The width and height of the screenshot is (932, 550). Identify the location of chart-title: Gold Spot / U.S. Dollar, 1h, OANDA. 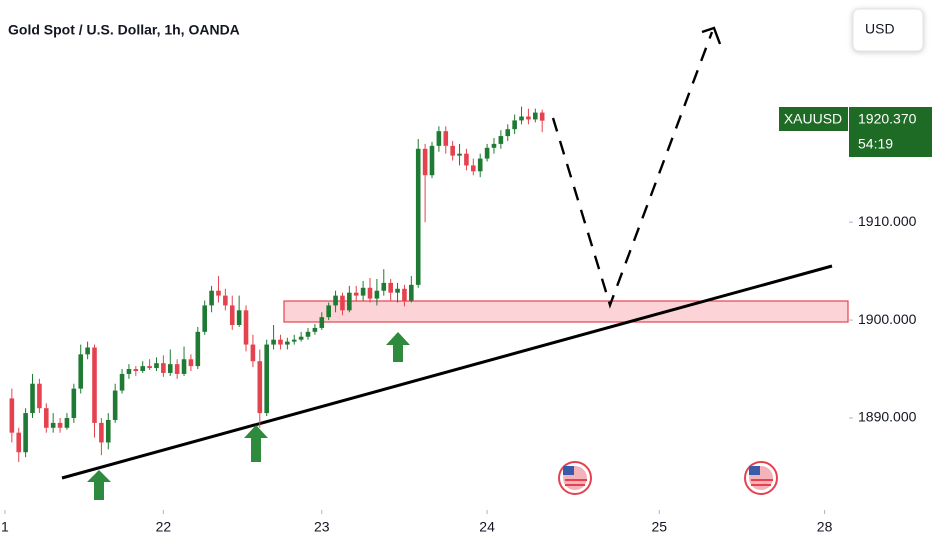
(124, 30).